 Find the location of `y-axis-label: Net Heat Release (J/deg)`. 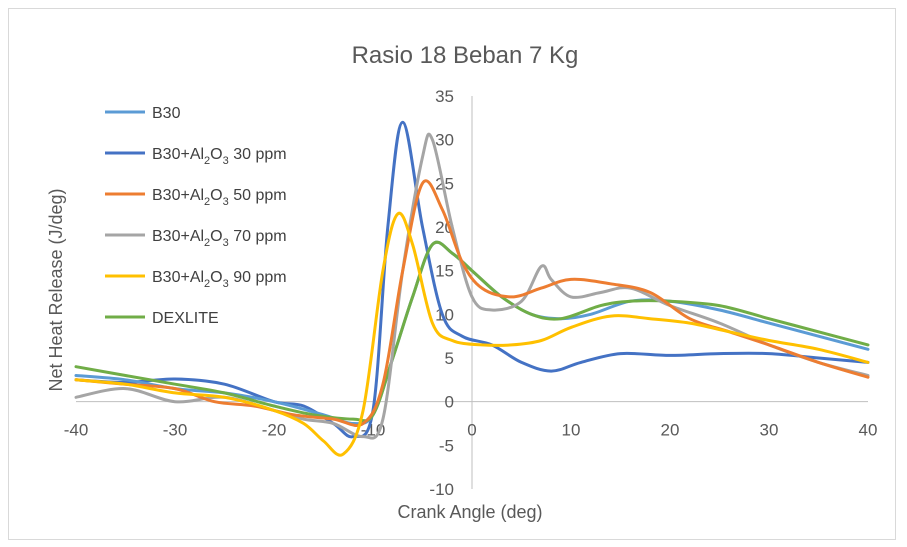

y-axis-label: Net Heat Release (J/deg) is located at coordinates (56, 289).